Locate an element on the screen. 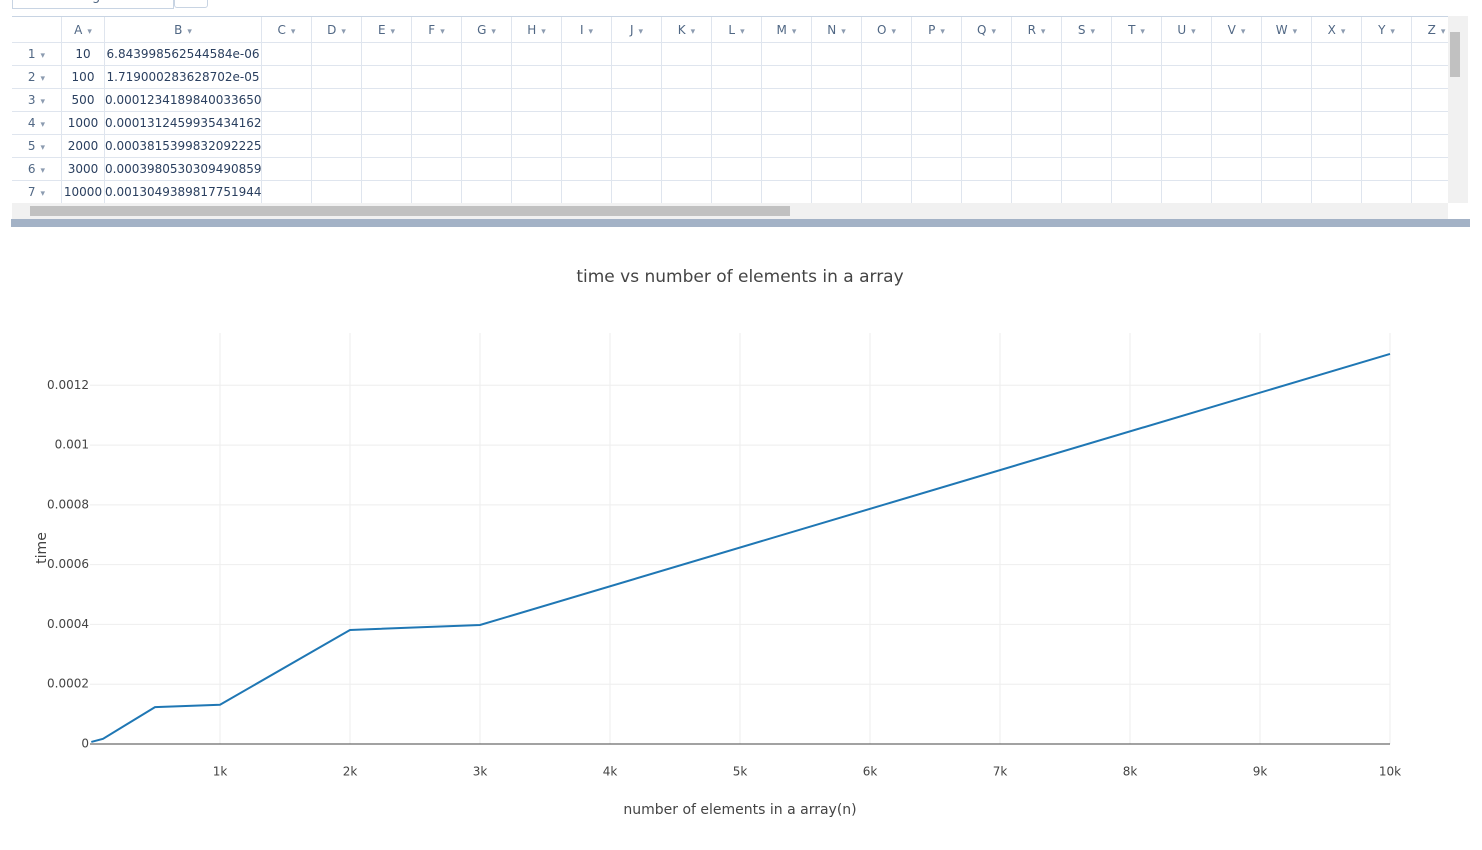 This screenshot has width=1482, height=850. grid-tab: Unnamed grid 2 is located at coordinates (93, 4).